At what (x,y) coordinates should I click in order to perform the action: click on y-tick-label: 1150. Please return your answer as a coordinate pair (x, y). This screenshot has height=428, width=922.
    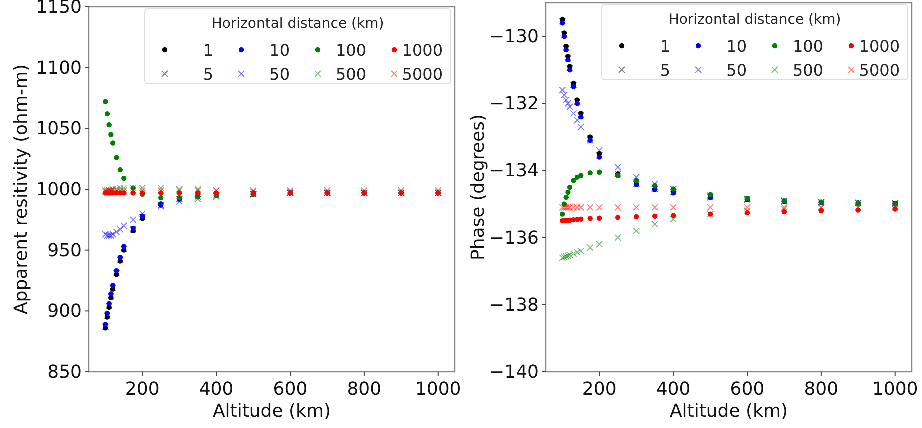
    Looking at the image, I should click on (59, 9).